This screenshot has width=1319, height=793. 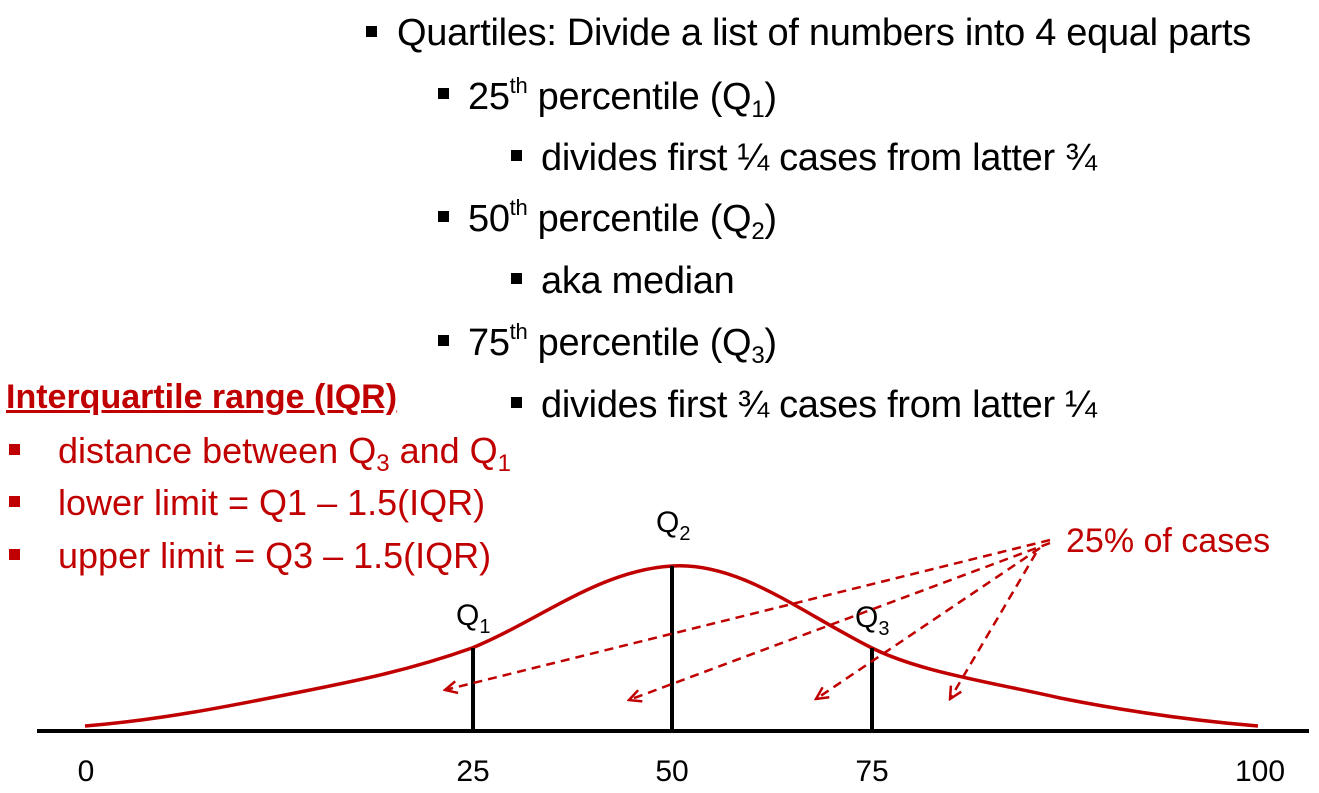 What do you see at coordinates (622, 344) in the screenshot?
I see `percentile-75: 75th percentile (Q3)` at bounding box center [622, 344].